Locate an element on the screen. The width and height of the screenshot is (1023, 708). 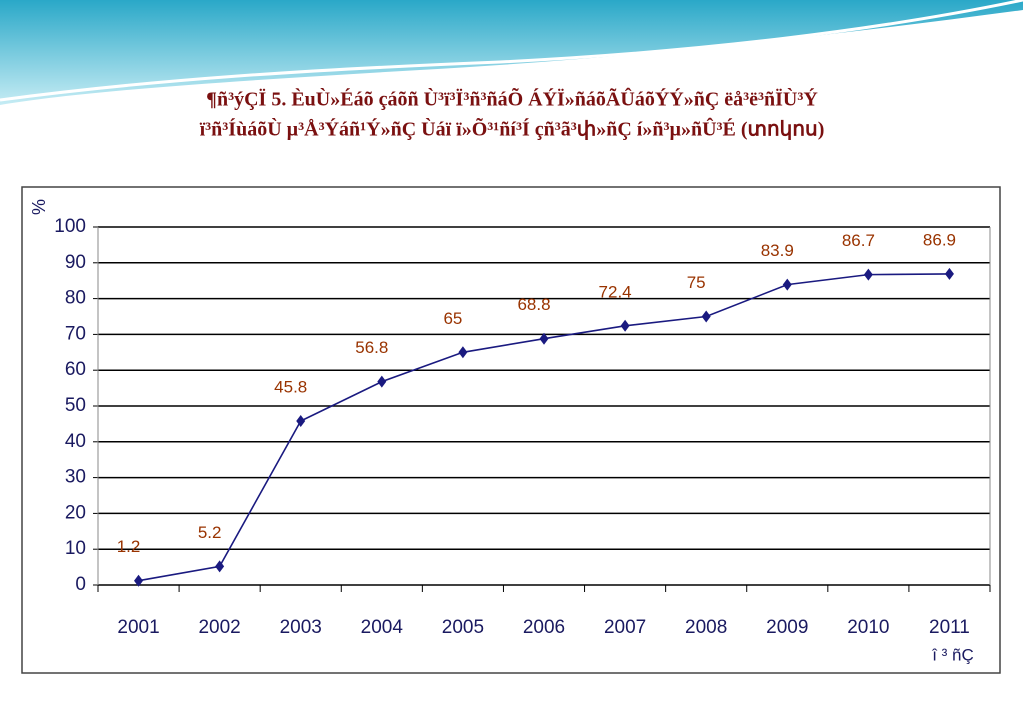
data-label: 68.8 is located at coordinates (533, 304).